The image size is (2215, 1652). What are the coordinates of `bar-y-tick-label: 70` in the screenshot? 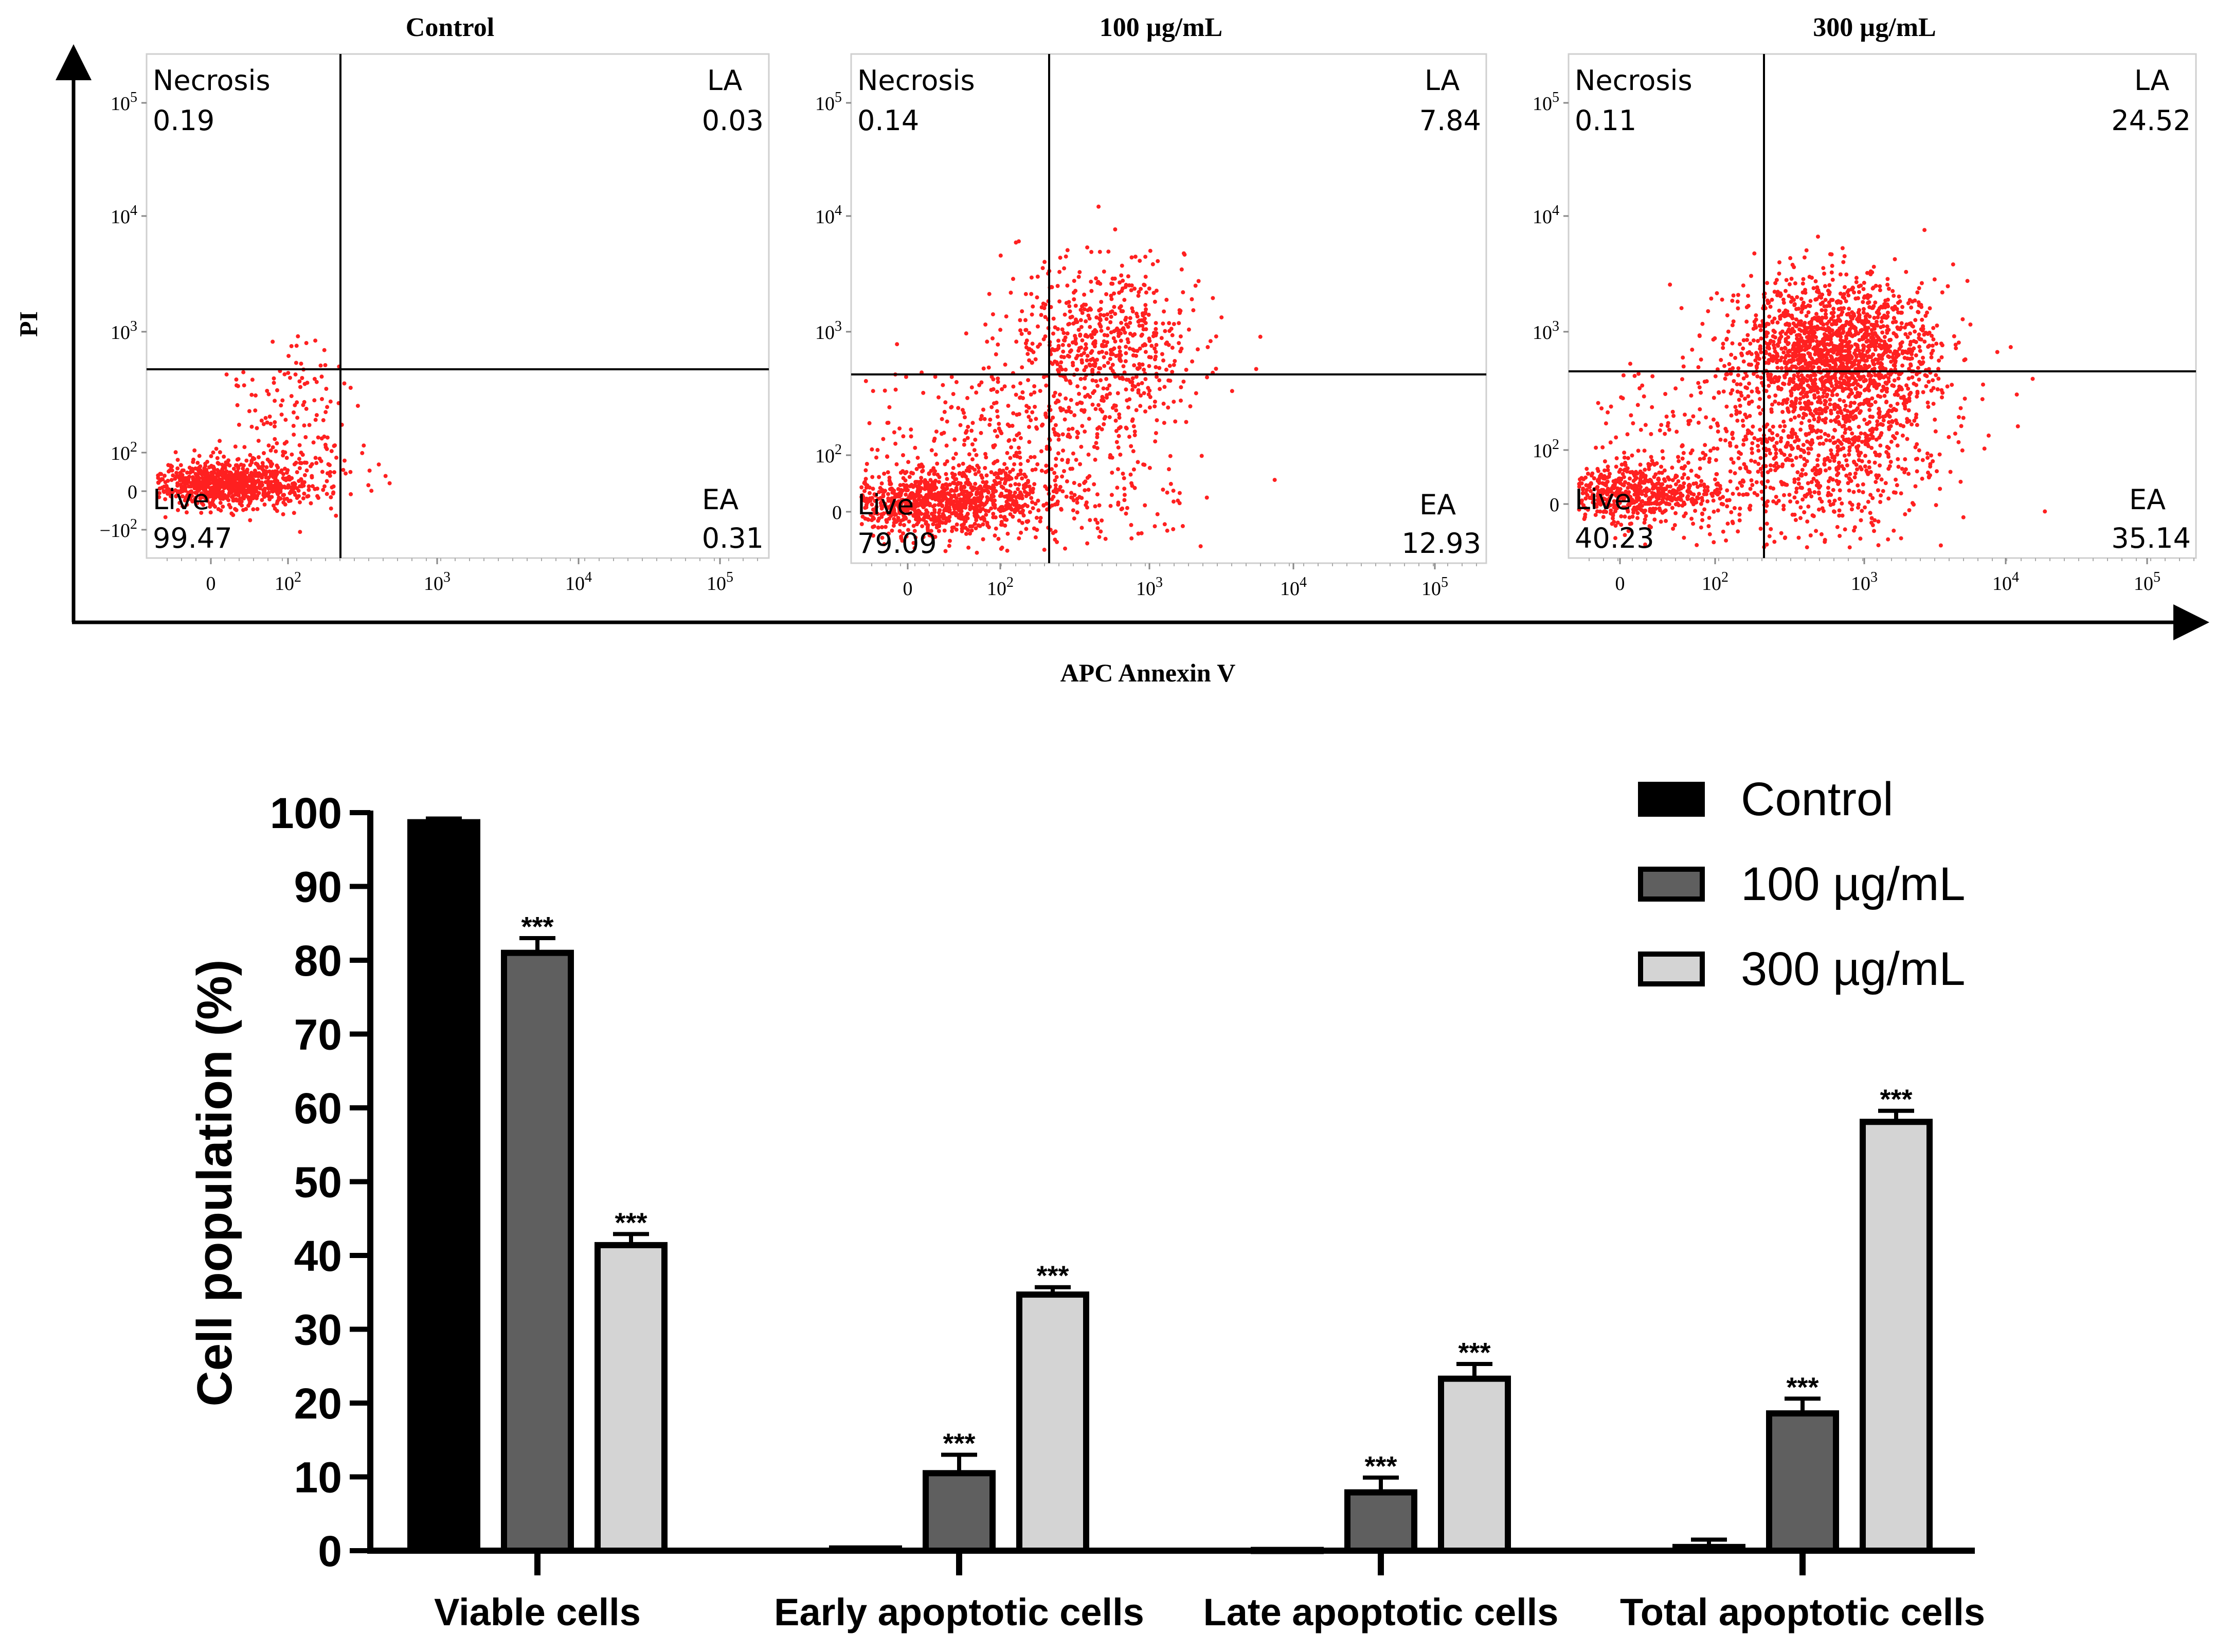 It's located at (318, 1035).